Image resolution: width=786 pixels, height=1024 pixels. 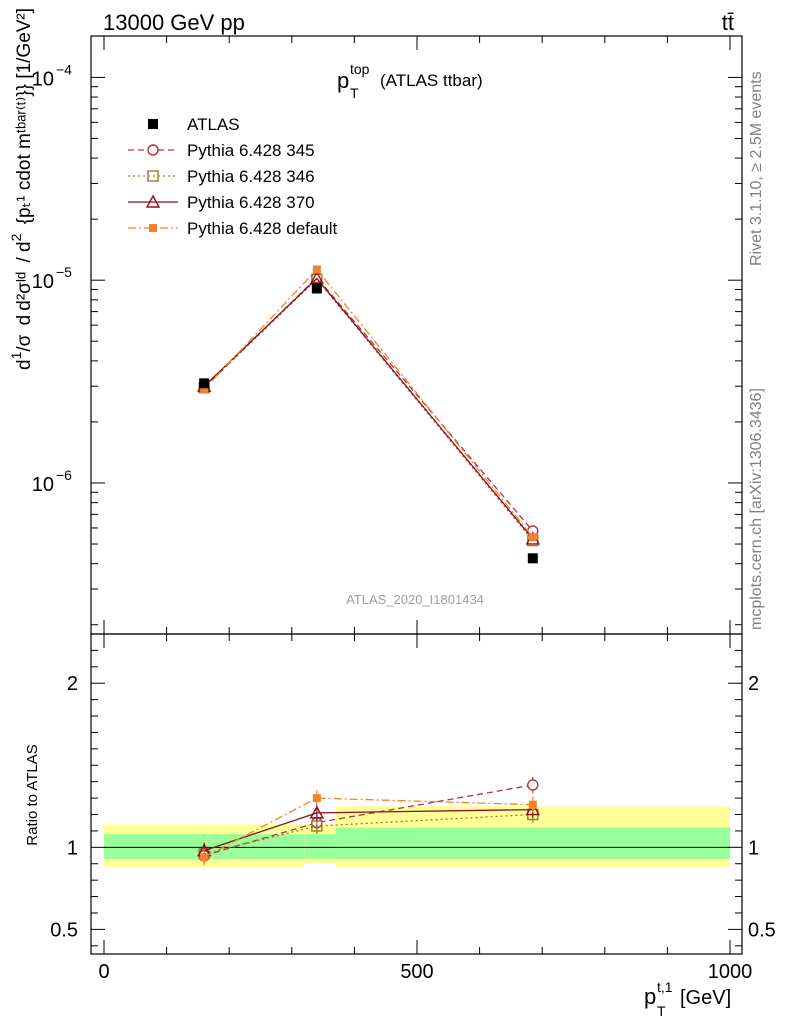 I want to click on legend-label: Pythia 6.428 345, so click(x=251, y=150).